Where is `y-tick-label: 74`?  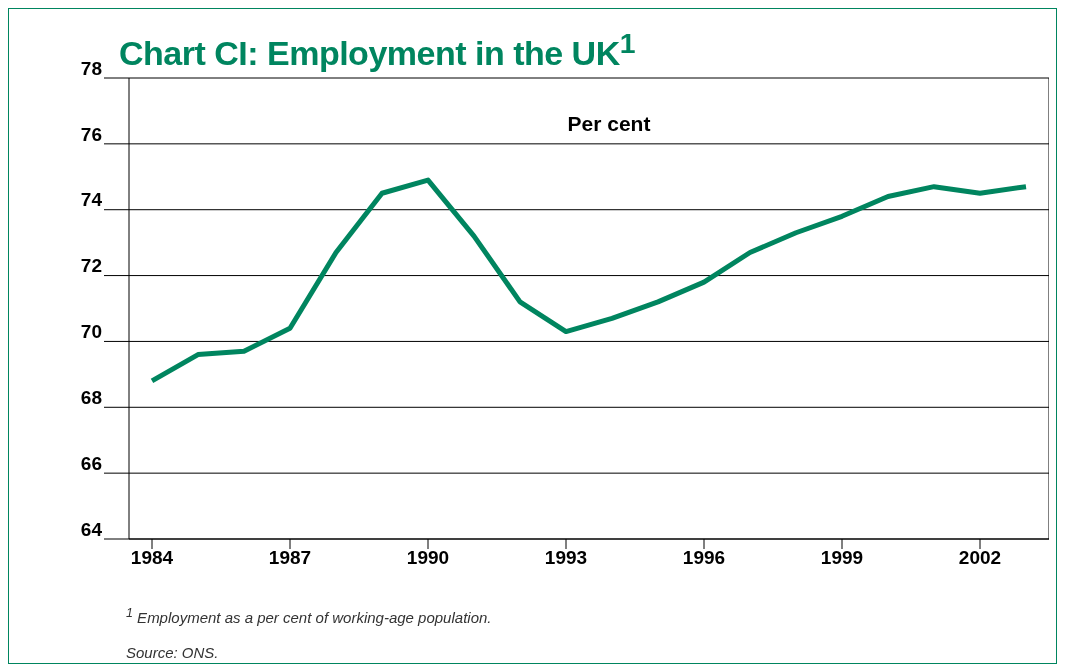
y-tick-label: 74 is located at coordinates (91, 200).